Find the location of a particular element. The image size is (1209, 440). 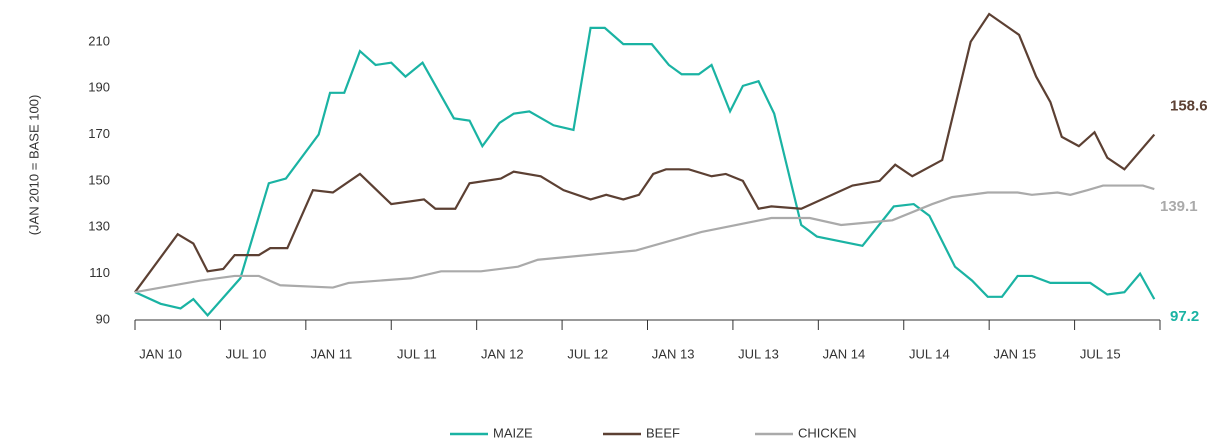

x-tick-label: JAN 11 is located at coordinates (332, 353).